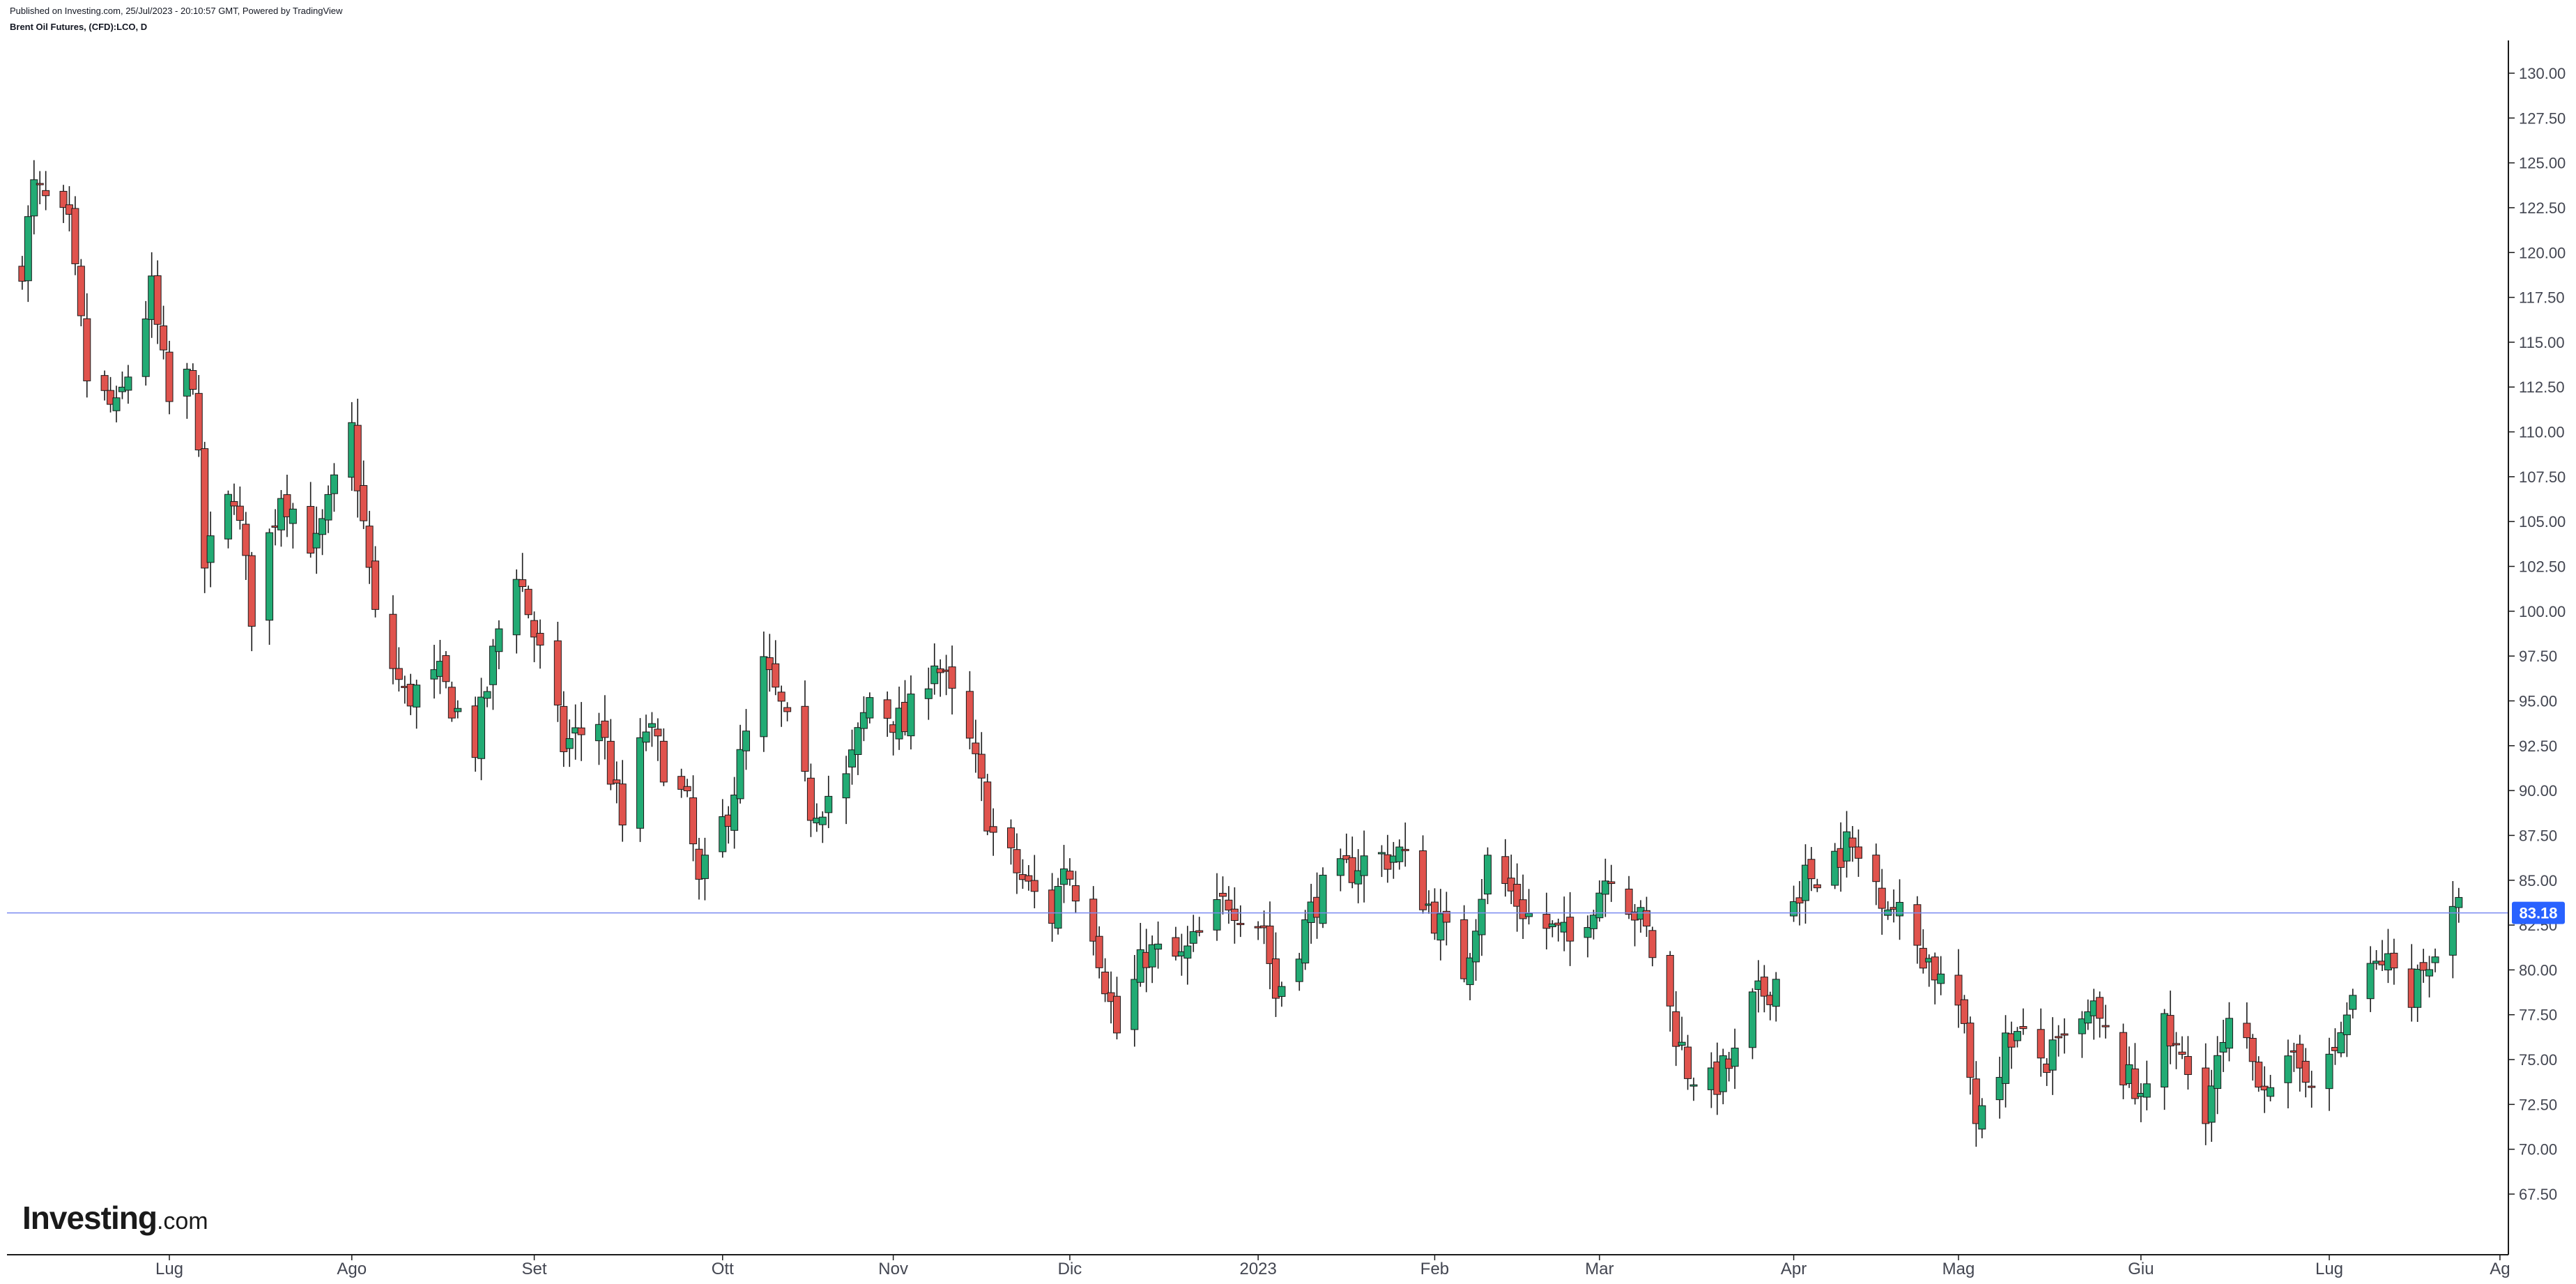 The height and width of the screenshot is (1284, 2576). What do you see at coordinates (1257, 1269) in the screenshot?
I see `time-tick-label: 2023` at bounding box center [1257, 1269].